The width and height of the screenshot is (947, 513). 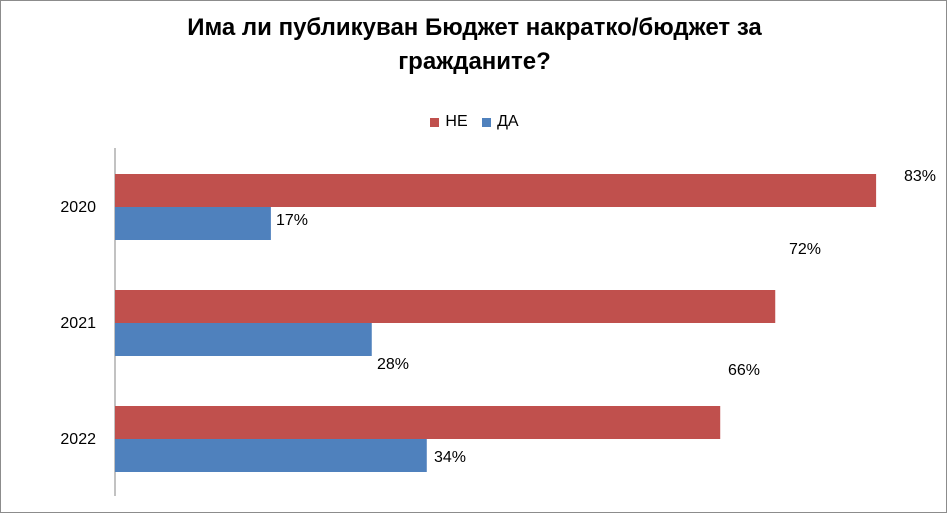 What do you see at coordinates (450, 457) in the screenshot?
I see `data-label-da-2022: 34%` at bounding box center [450, 457].